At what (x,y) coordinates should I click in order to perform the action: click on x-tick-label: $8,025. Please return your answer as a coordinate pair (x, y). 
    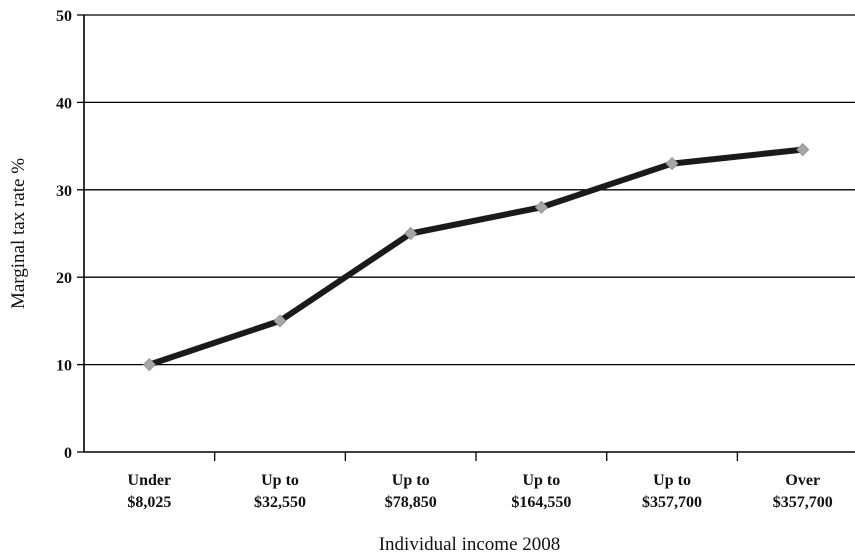
    Looking at the image, I should click on (149, 502).